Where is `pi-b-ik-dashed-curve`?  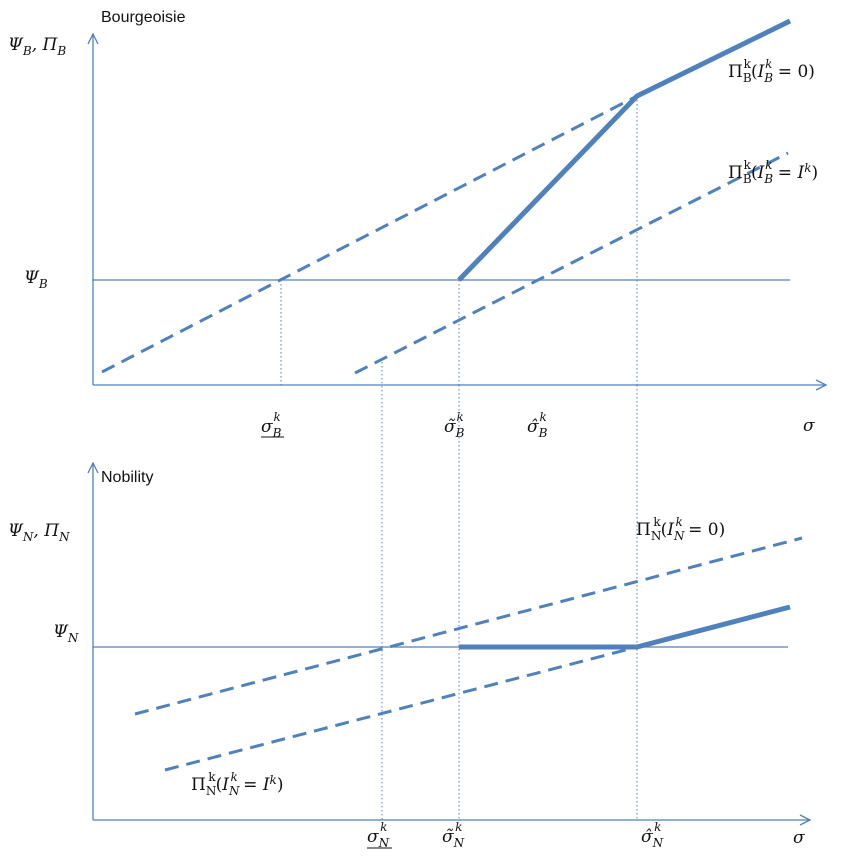
pi-b-ik-dashed-curve is located at coordinates (571, 263).